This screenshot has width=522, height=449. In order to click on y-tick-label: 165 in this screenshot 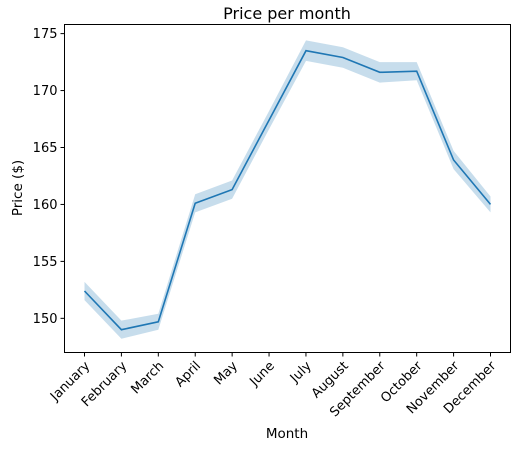, I will do `click(45, 148)`.